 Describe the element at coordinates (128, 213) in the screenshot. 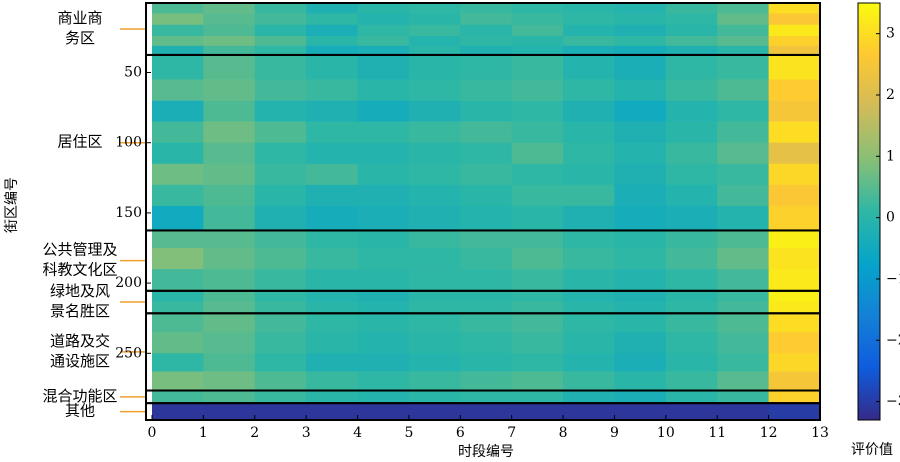

I see `y-tick-label: 150` at that location.